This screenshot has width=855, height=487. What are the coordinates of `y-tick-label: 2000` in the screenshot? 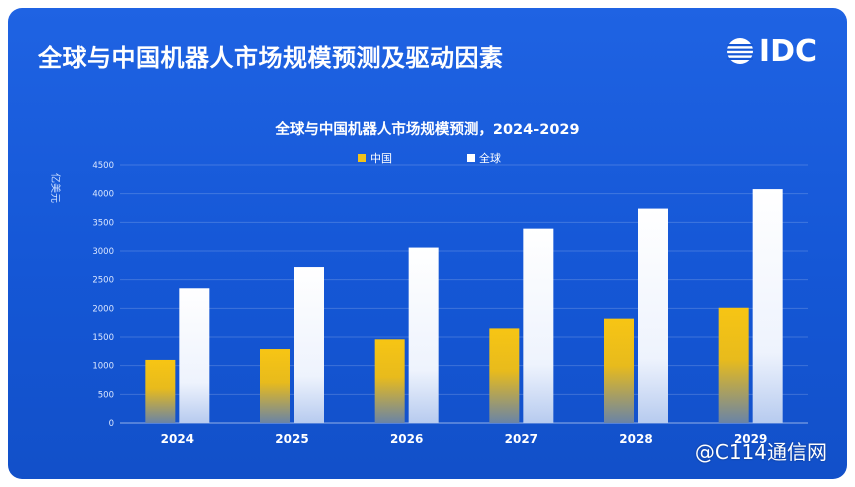 It's located at (103, 309).